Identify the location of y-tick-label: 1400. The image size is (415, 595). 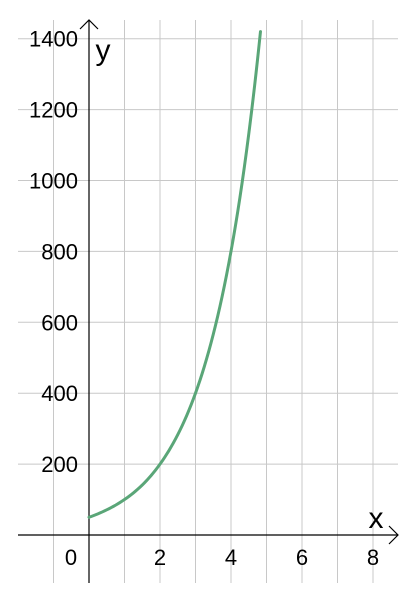
(53, 39).